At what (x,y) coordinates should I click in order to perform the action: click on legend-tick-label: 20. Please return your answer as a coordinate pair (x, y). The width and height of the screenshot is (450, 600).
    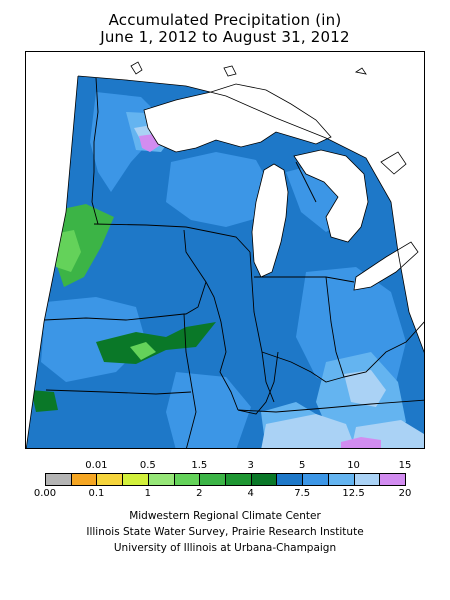
    Looking at the image, I should click on (405, 493).